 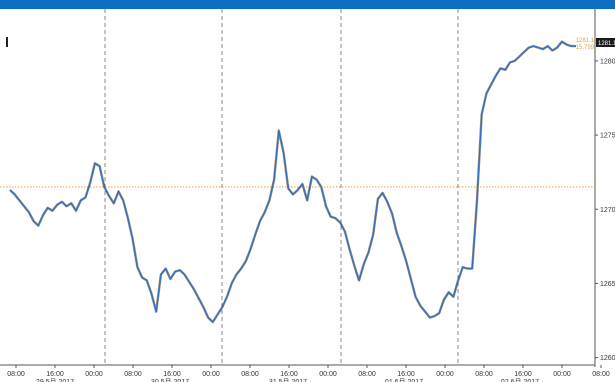 I want to click on cursor-marker, so click(x=7, y=42).